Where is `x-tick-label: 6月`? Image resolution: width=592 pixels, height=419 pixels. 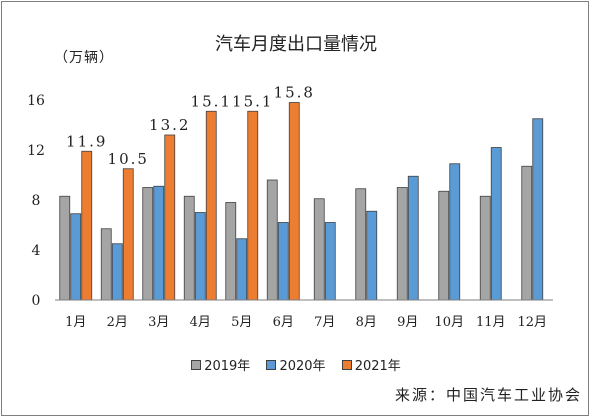
x-tick-label: 6月 is located at coordinates (283, 322).